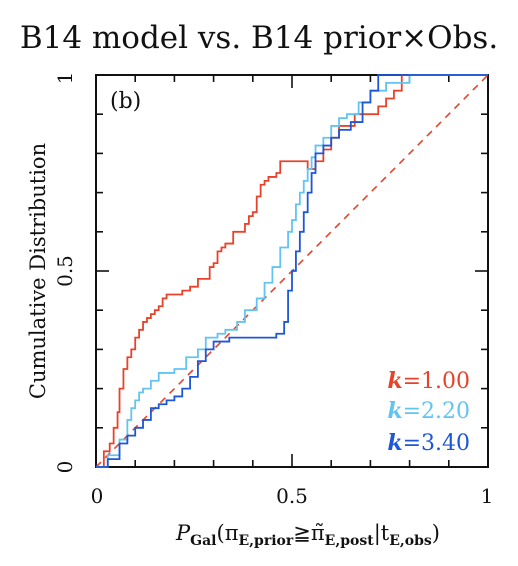 Image resolution: width=518 pixels, height=566 pixels. What do you see at coordinates (436, 411) in the screenshot?
I see `legend-k220-value: =2.20` at bounding box center [436, 411].